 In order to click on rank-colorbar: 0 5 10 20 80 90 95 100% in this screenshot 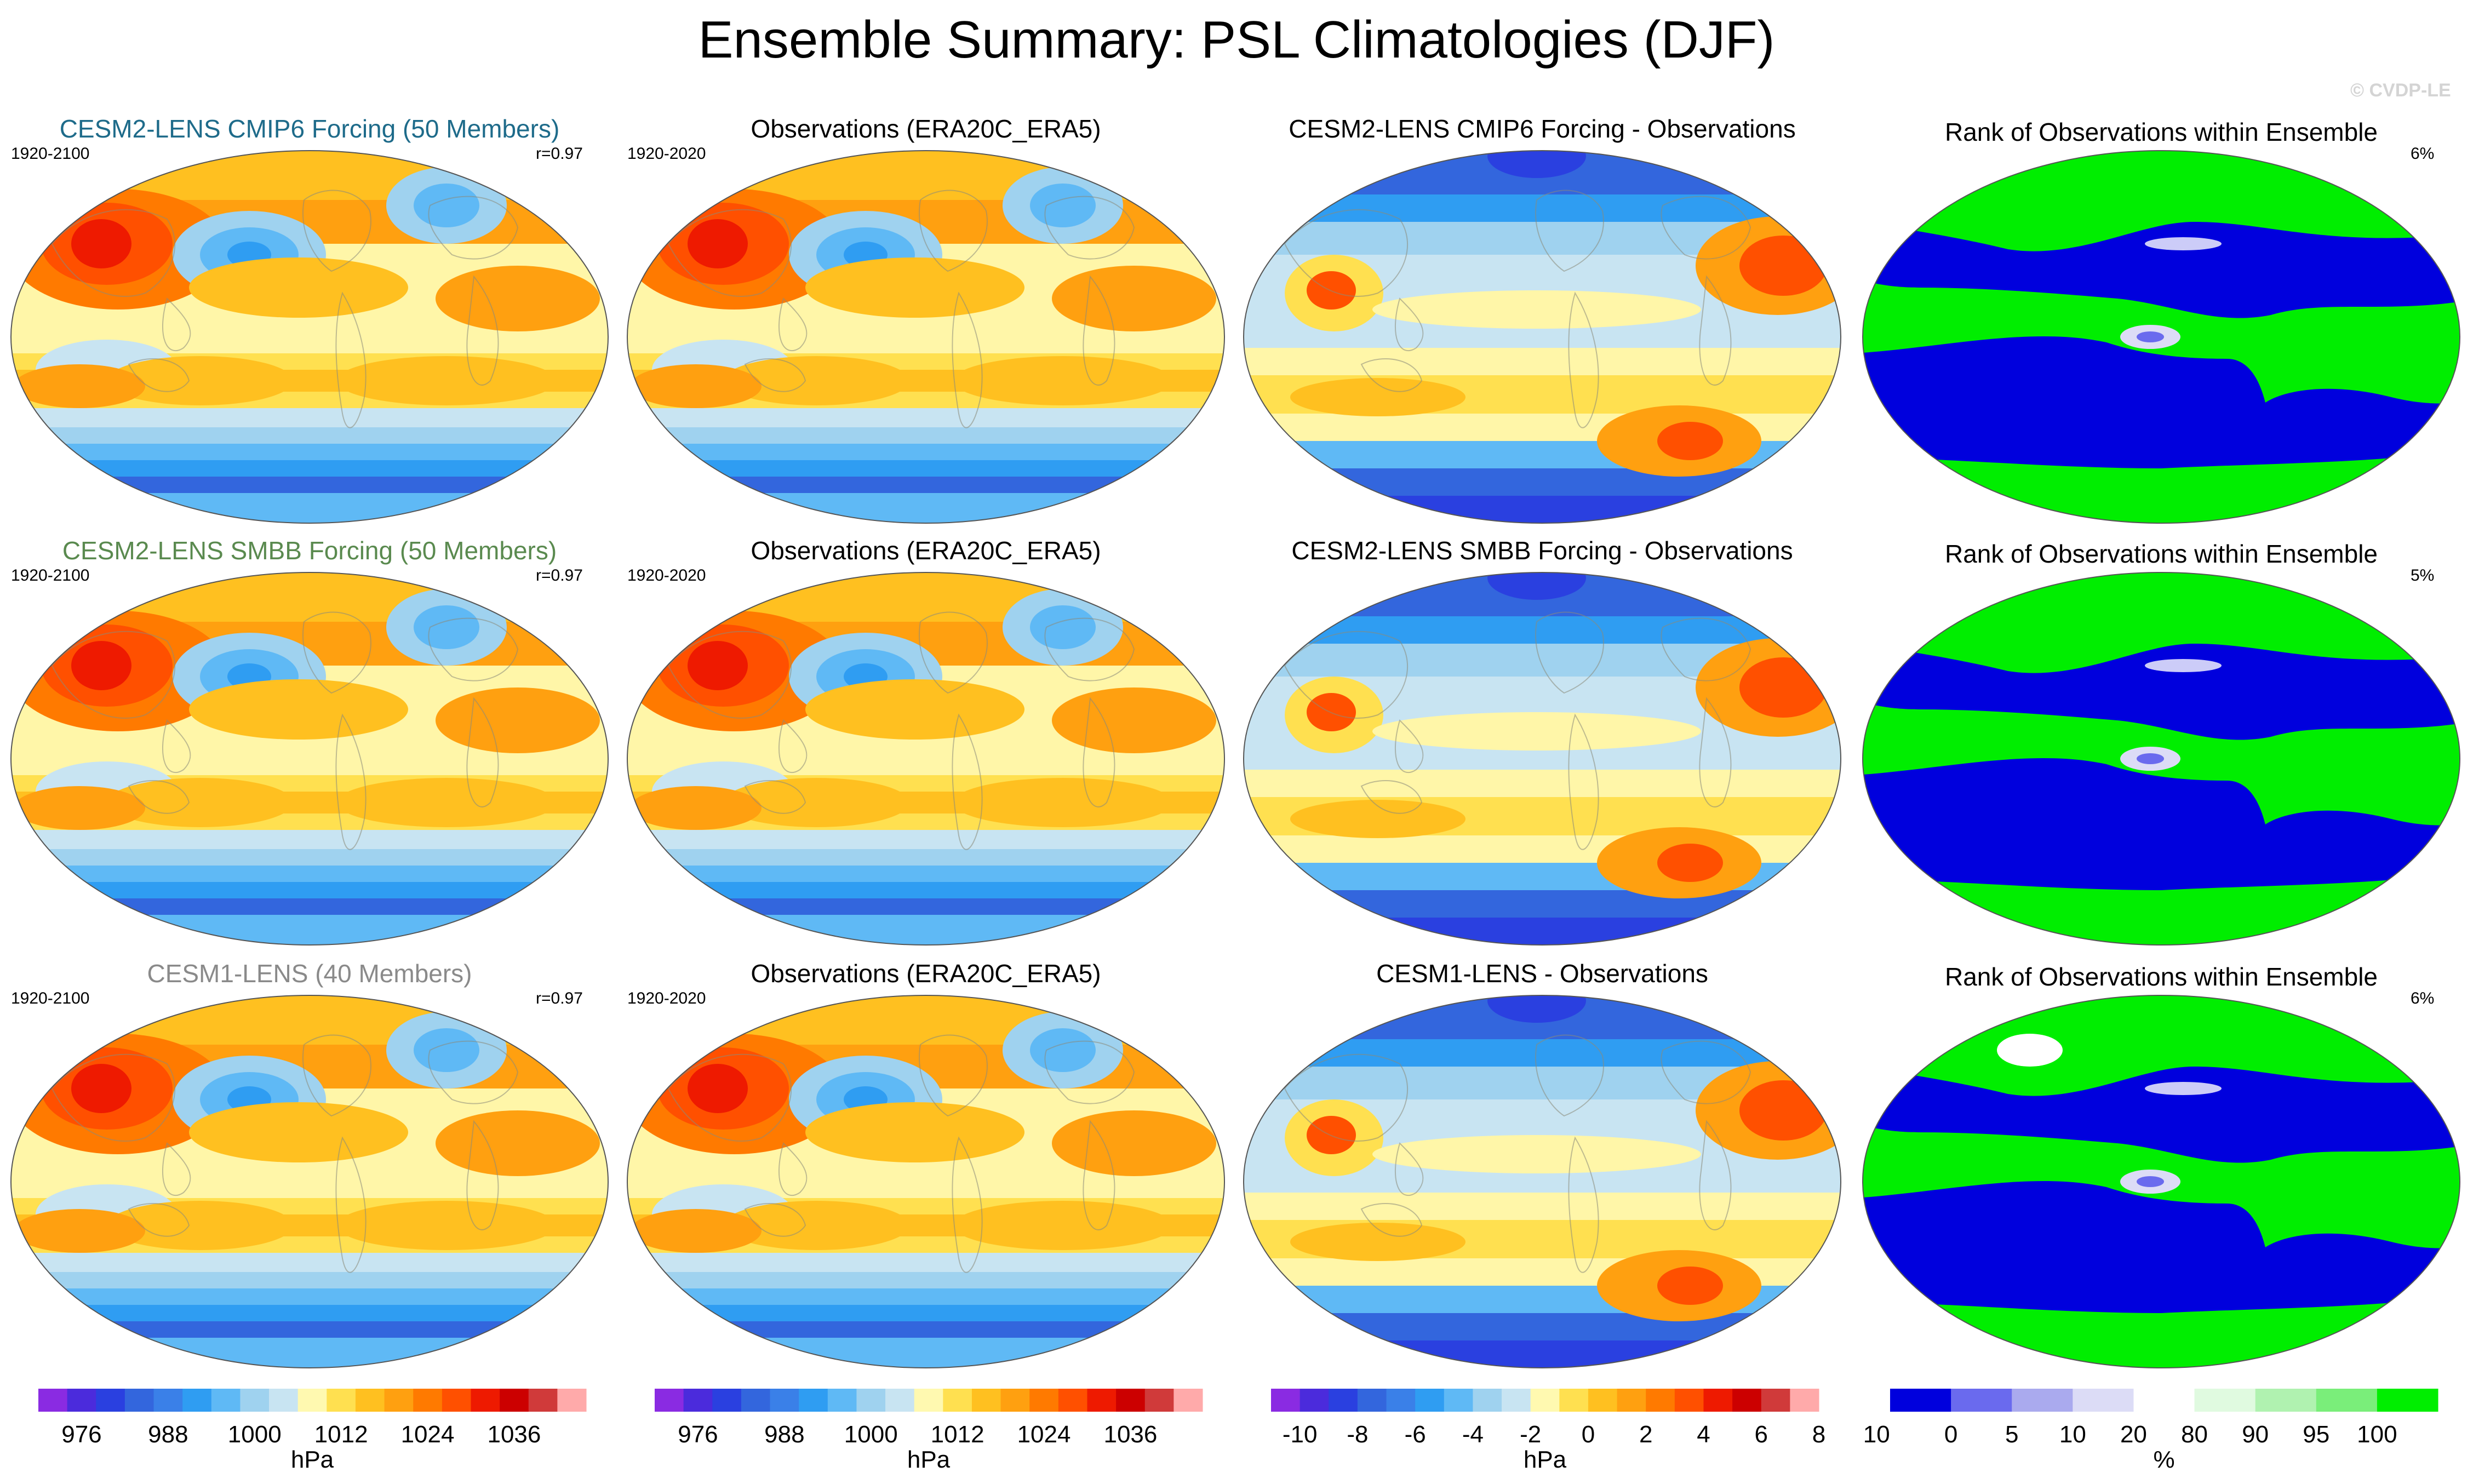, I will do `click(2164, 1431)`.